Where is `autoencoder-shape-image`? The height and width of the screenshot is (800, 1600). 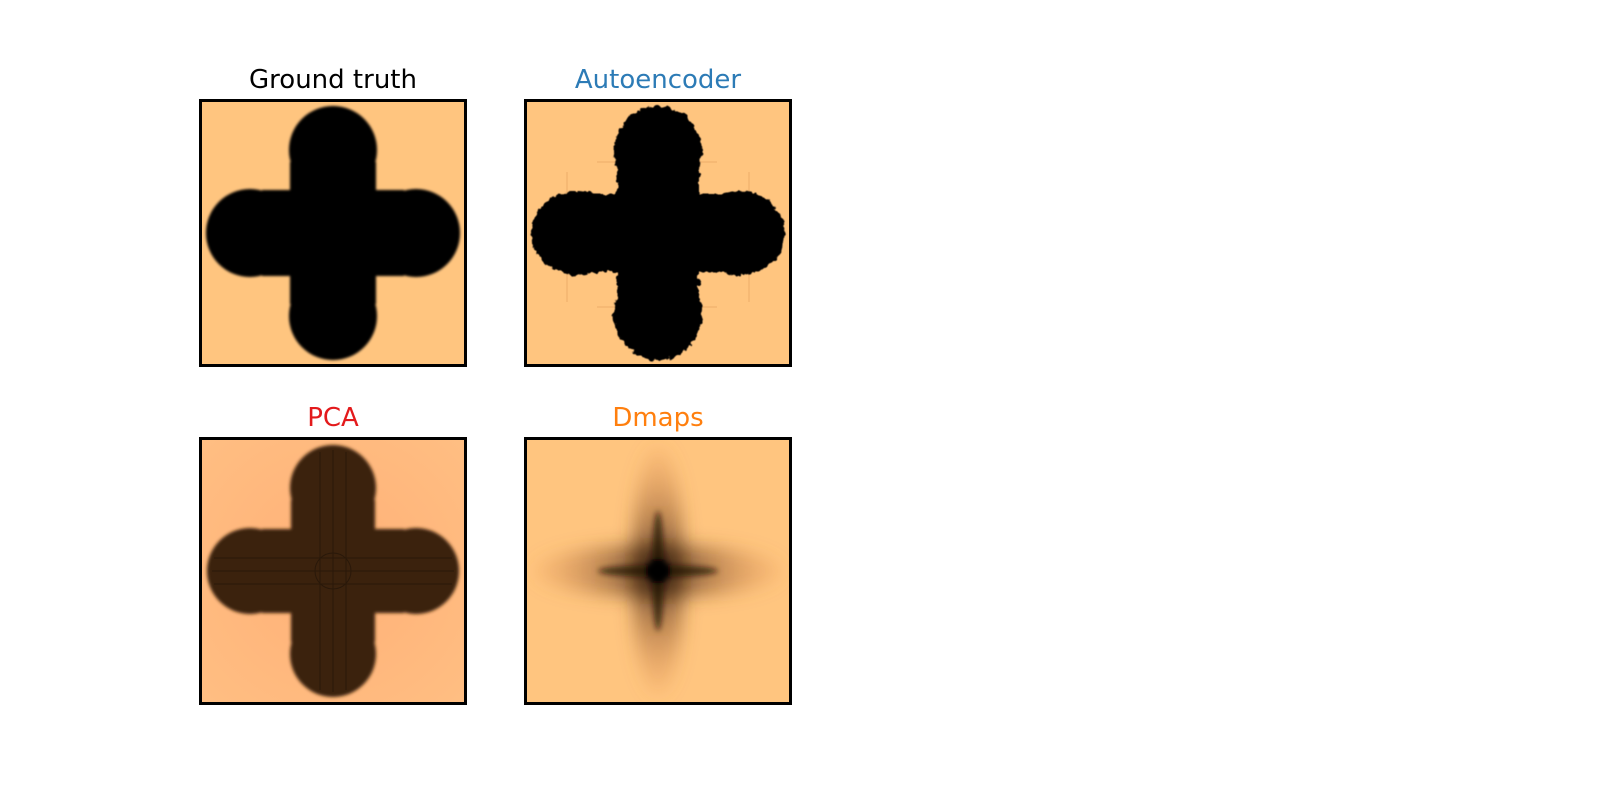 autoencoder-shape-image is located at coordinates (658, 233).